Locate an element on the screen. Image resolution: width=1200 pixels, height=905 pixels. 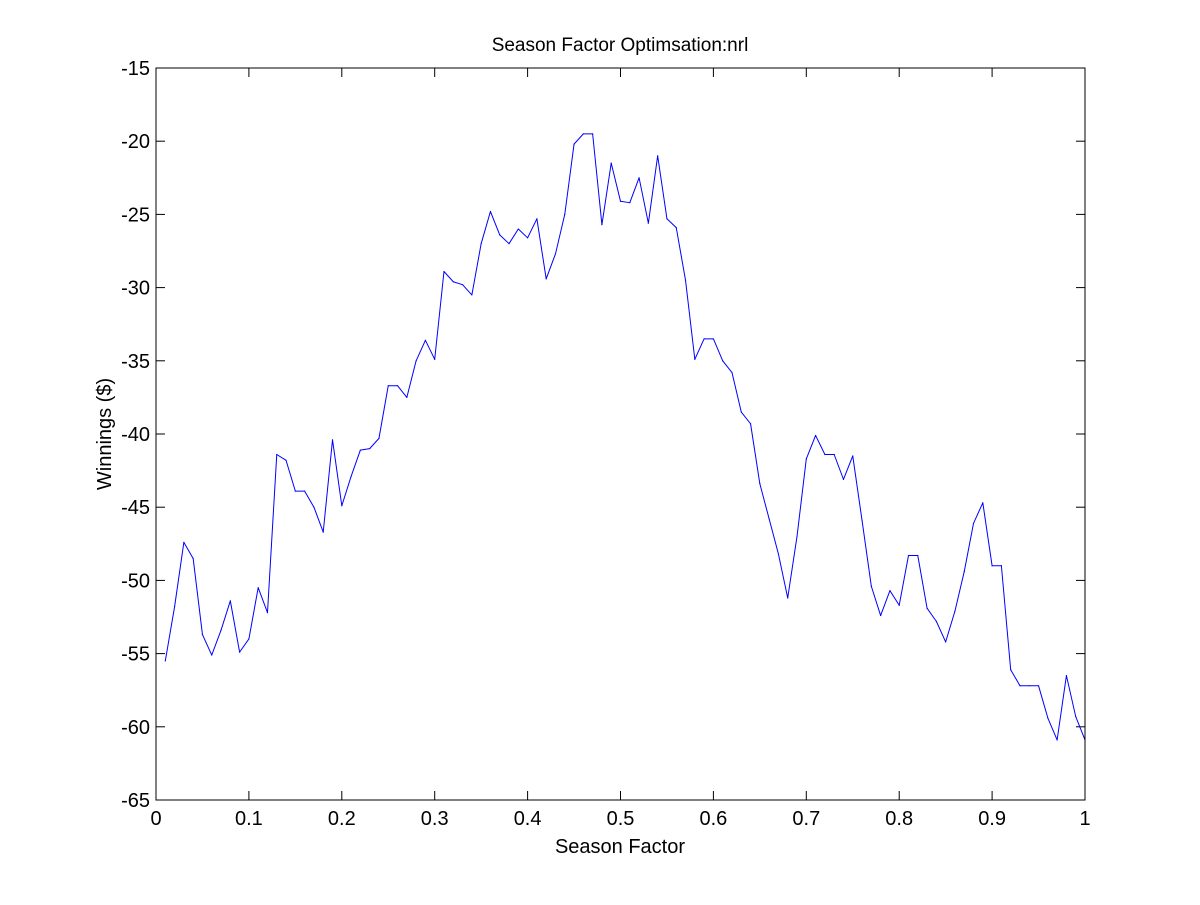
y-tick-label: -55 is located at coordinates (135, 655).